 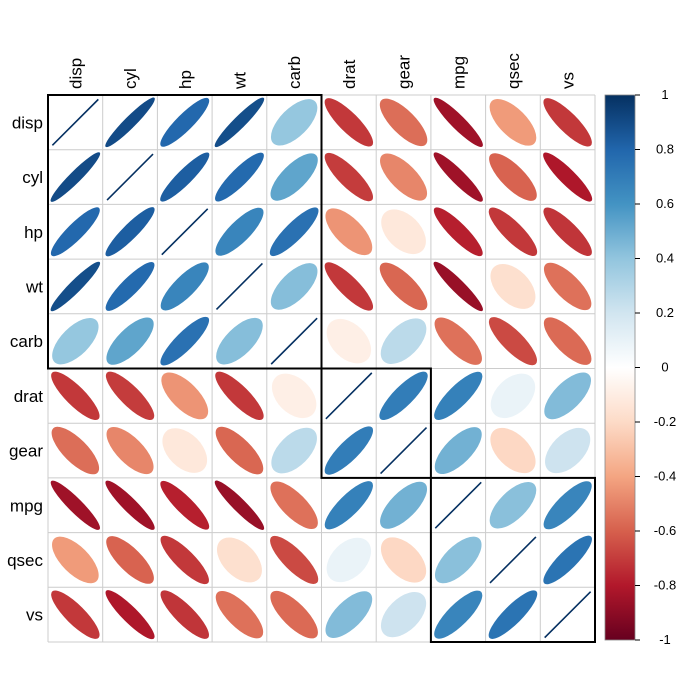 What do you see at coordinates (130, 177) in the screenshot?
I see `correlation-line-cyl-cyl` at bounding box center [130, 177].